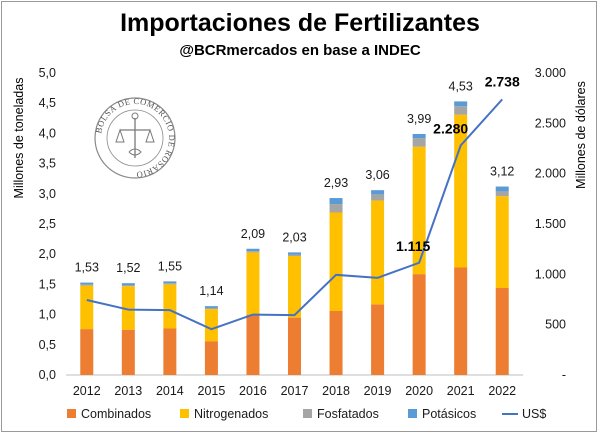 This screenshot has width=600, height=435. Describe the element at coordinates (47, 73) in the screenshot. I see `left-tick-label: 5,0` at that location.